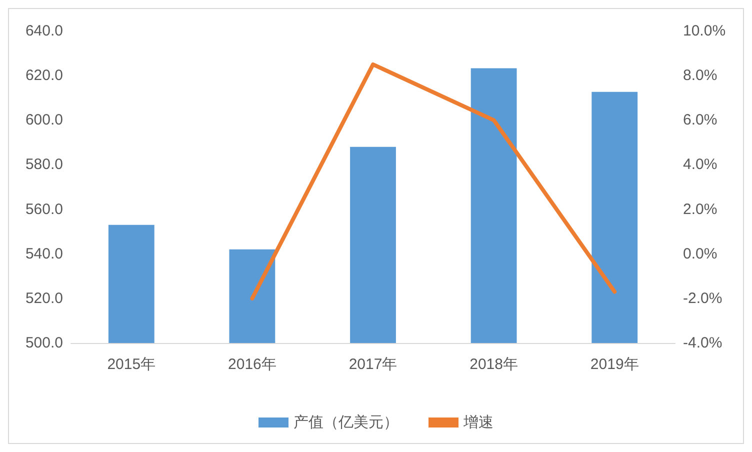 The image size is (752, 452). I want to click on legend-label: 产值（亿美元）, so click(346, 422).